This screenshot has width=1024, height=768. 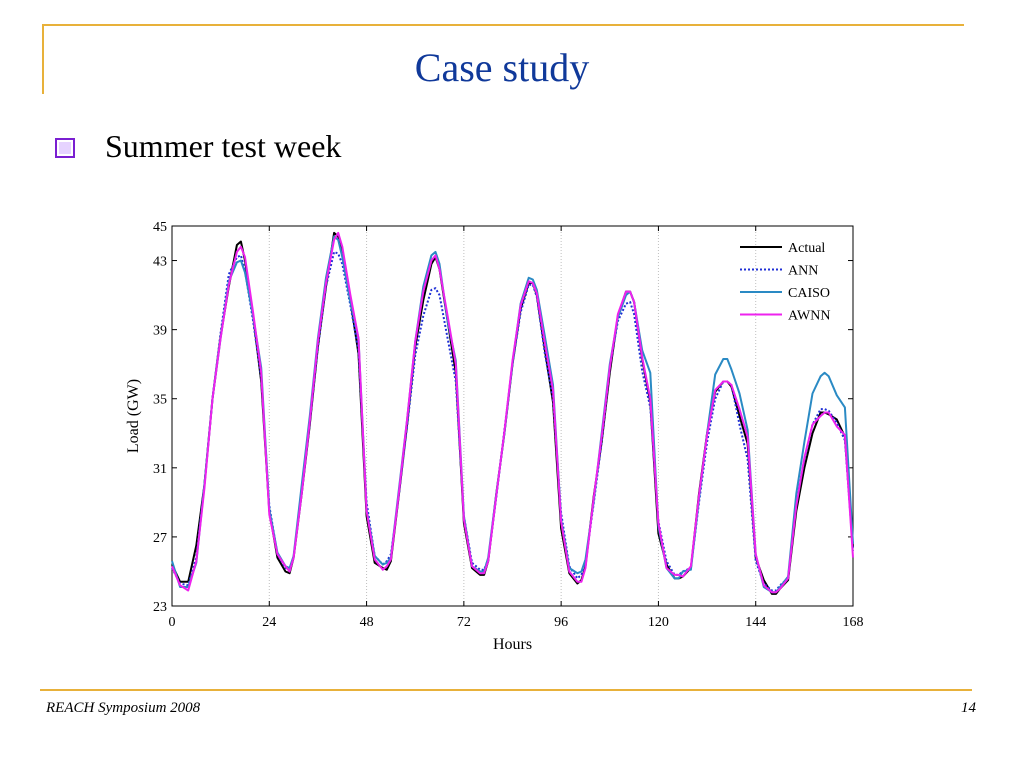 What do you see at coordinates (464, 622) in the screenshot?
I see `x-tick-label-72: 72` at bounding box center [464, 622].